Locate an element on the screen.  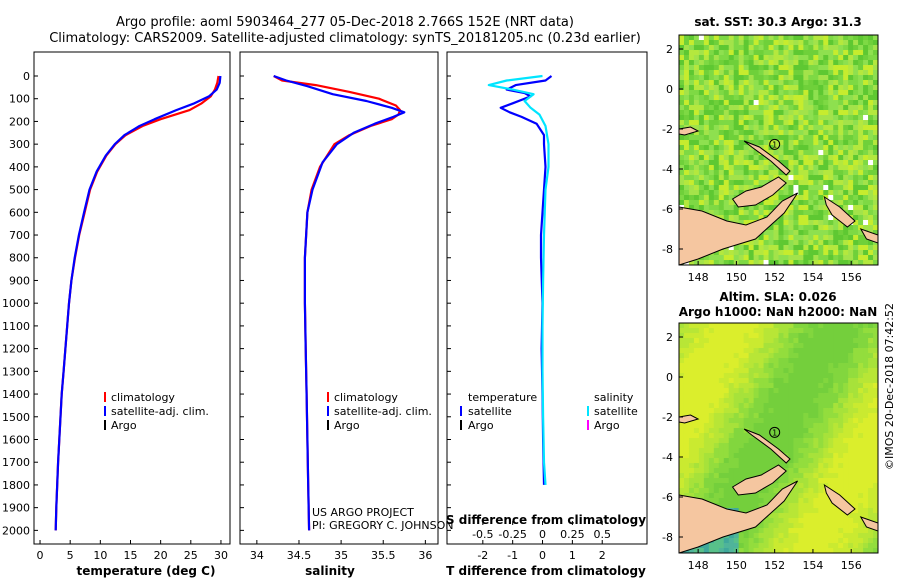
legend-argo-label: Argo is located at coordinates (124, 425).